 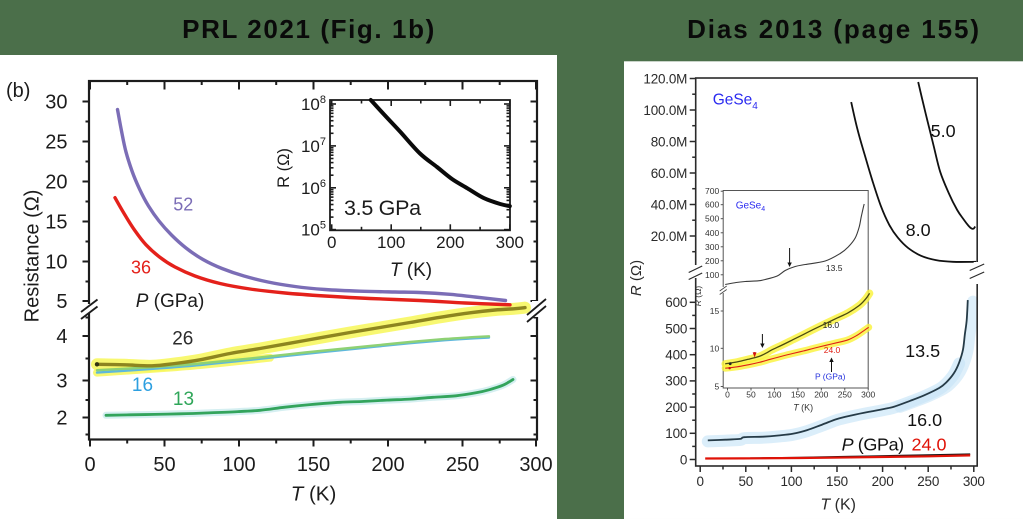 What do you see at coordinates (141, 268) in the screenshot?
I see `svg-text: 36` at bounding box center [141, 268].